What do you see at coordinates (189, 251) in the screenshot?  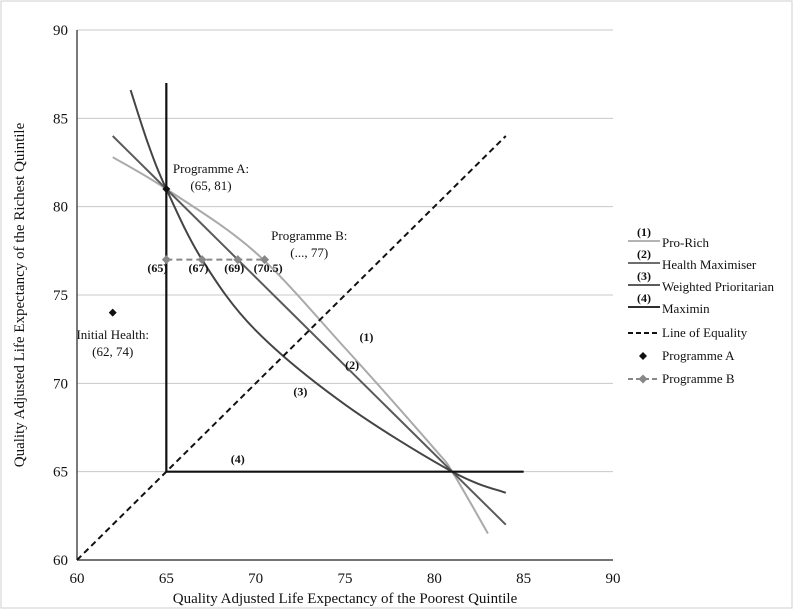 I see `data-points` at bounding box center [189, 251].